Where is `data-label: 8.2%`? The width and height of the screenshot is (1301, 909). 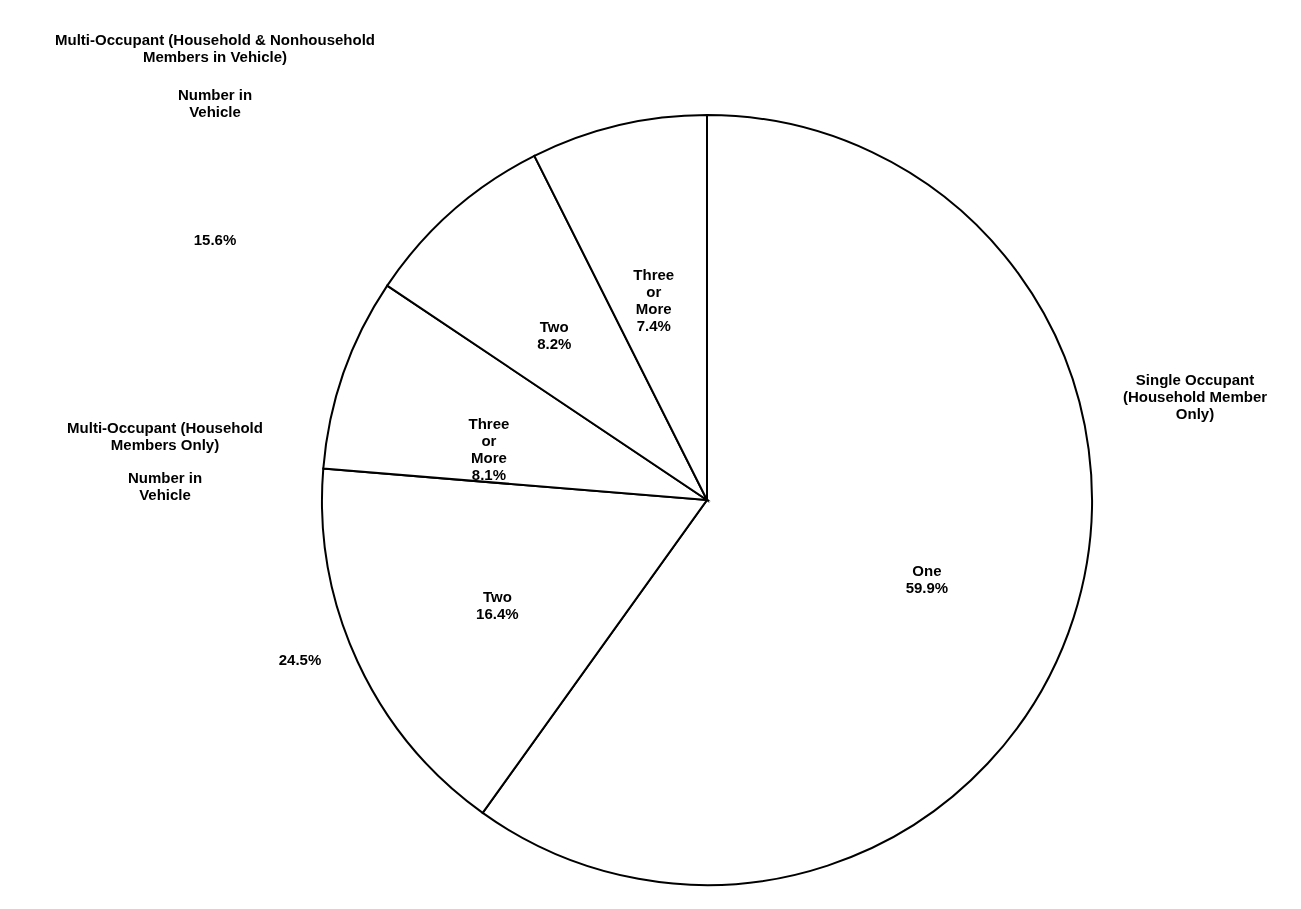 data-label: 8.2% is located at coordinates (554, 343).